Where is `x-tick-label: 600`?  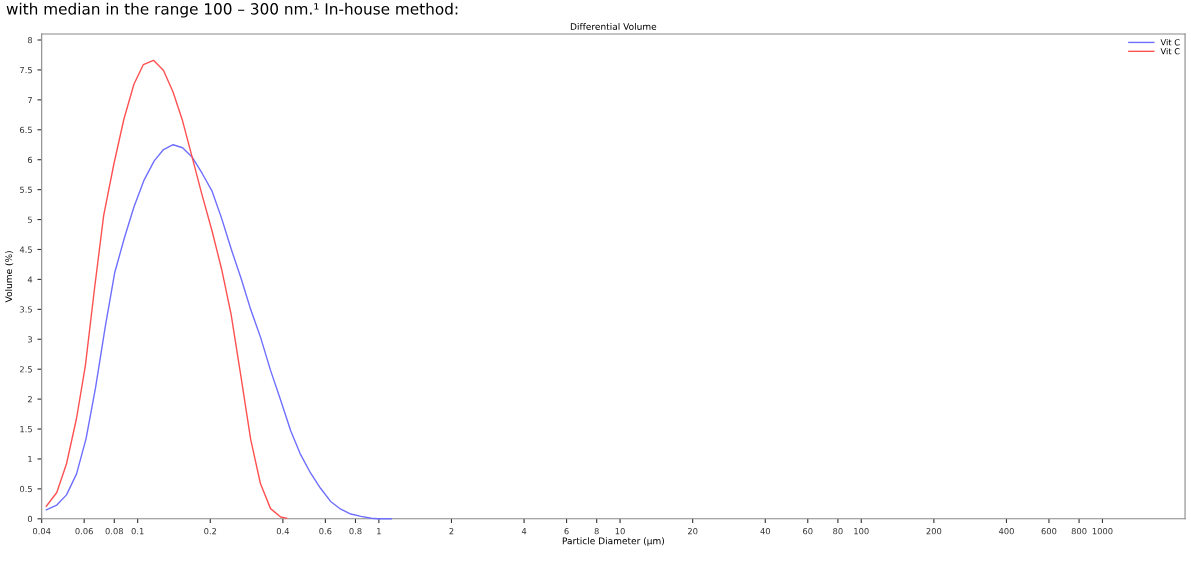
x-tick-label: 600 is located at coordinates (1049, 531).